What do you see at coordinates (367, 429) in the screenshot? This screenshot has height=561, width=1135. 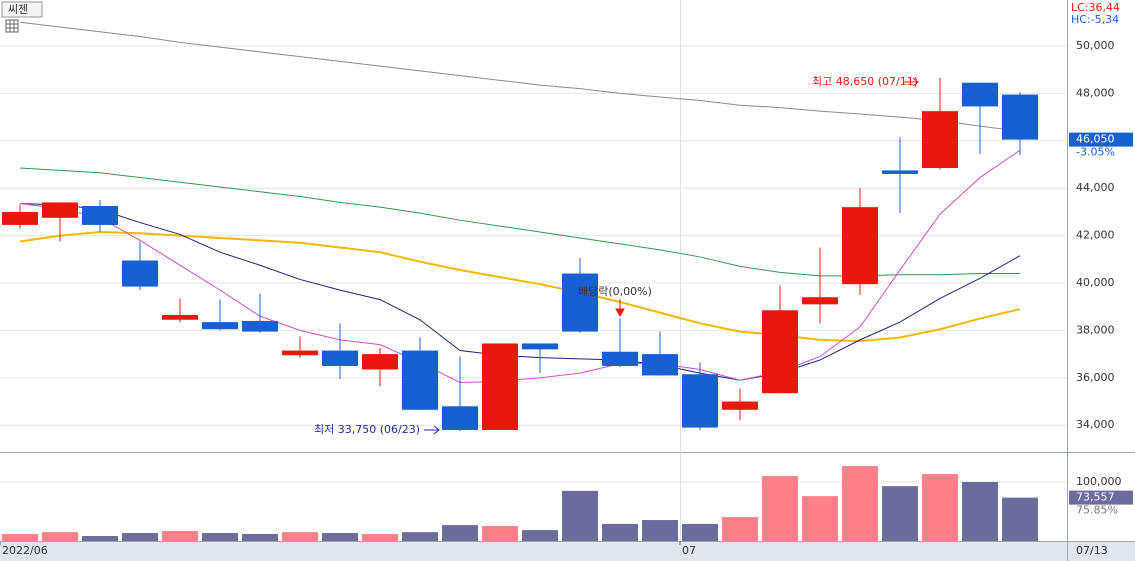 I see `low-annotation: 최저 33,750 (06/23)` at bounding box center [367, 429].